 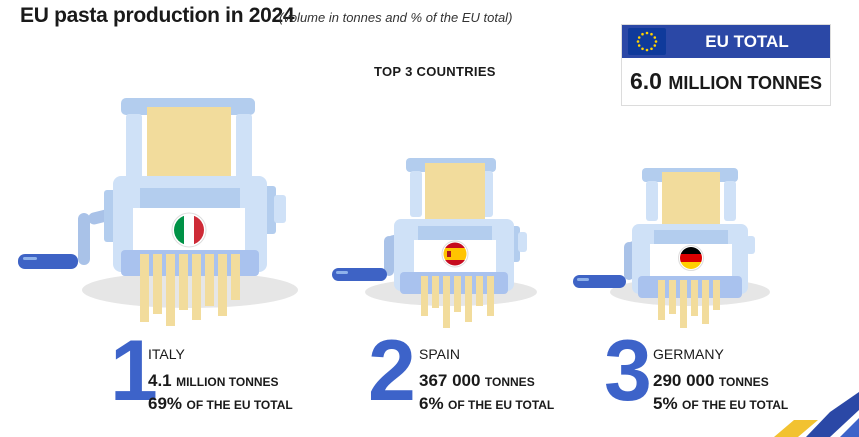 What do you see at coordinates (816, 414) in the screenshot?
I see `corner-decoration` at bounding box center [816, 414].